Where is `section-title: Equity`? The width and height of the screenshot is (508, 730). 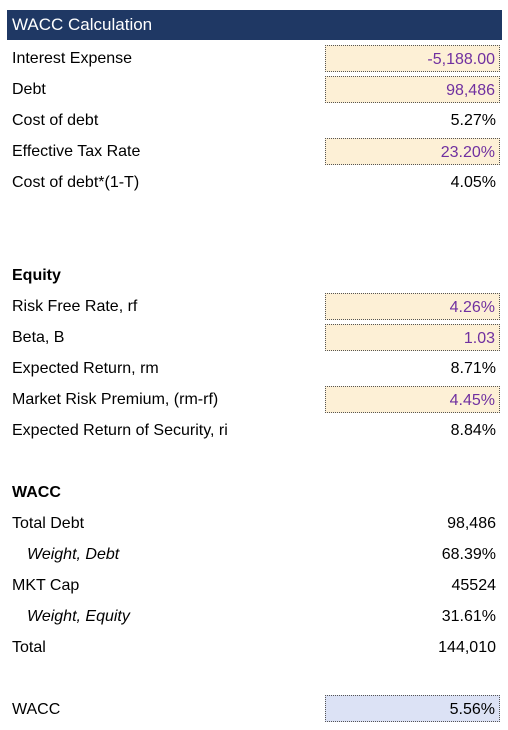
section-title: Equity is located at coordinates (36, 275).